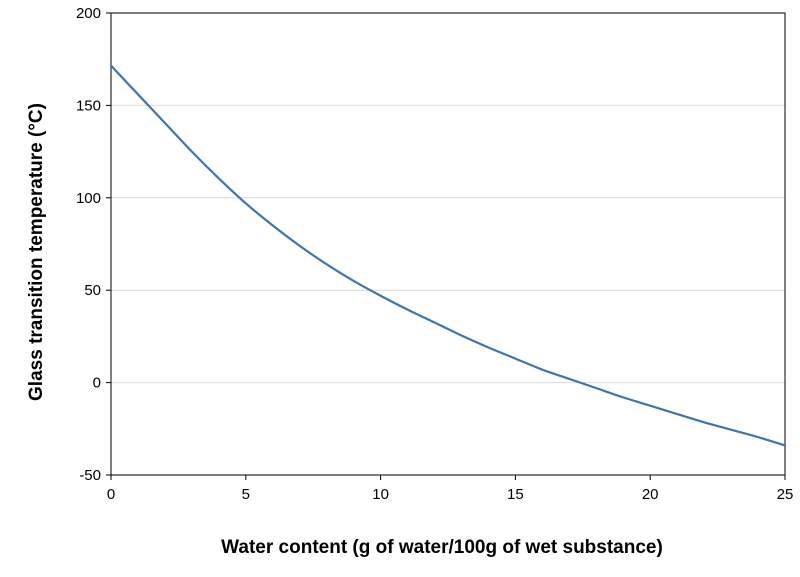 The image size is (800, 577). I want to click on x-tick-label: 5, so click(246, 494).